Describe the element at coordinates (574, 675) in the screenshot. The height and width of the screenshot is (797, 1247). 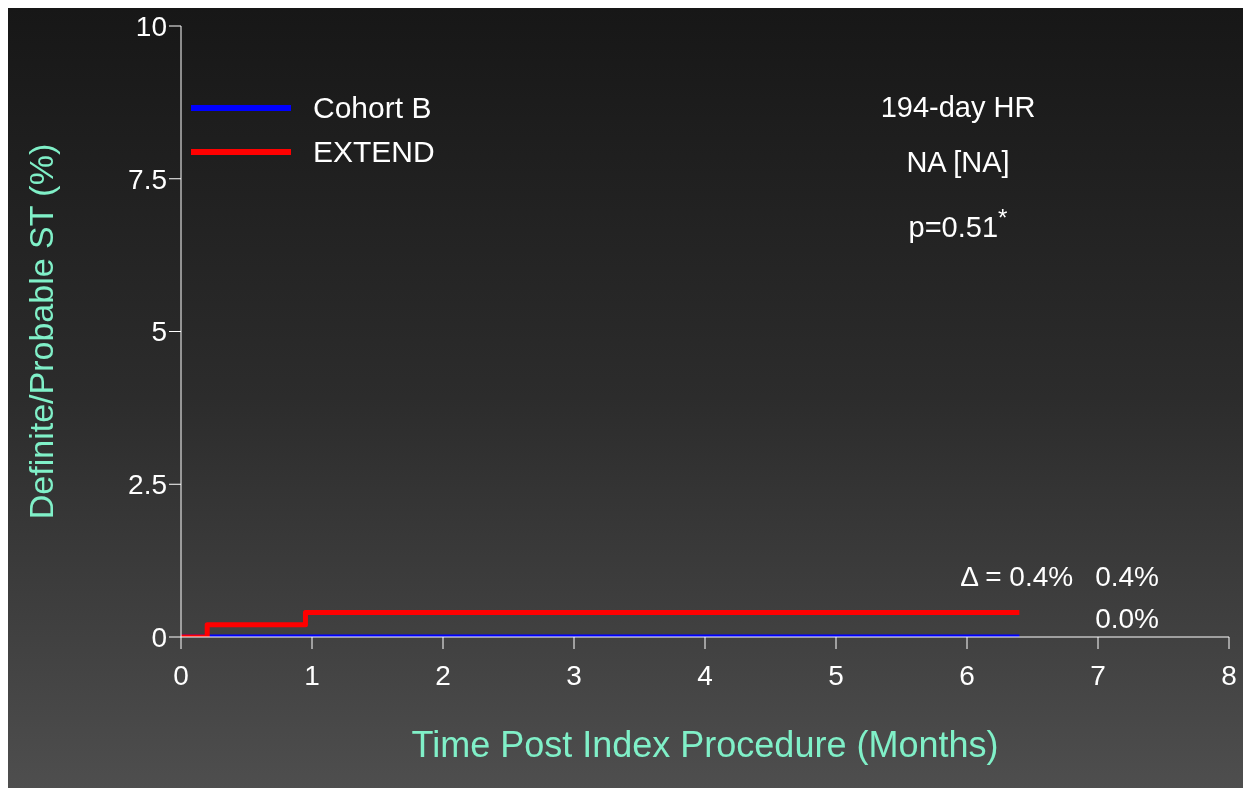
I see `x-tick-label: 3` at that location.